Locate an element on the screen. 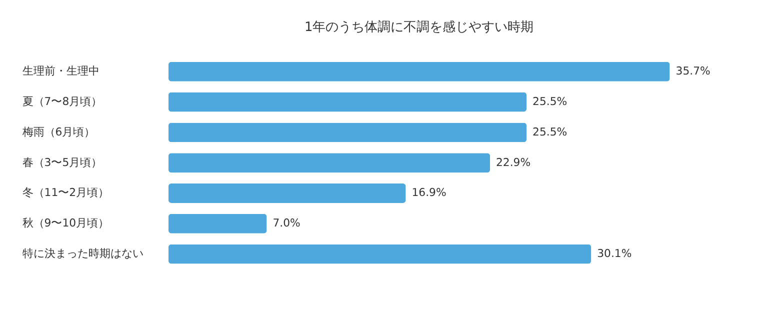  data-label: 35.7% is located at coordinates (693, 71).